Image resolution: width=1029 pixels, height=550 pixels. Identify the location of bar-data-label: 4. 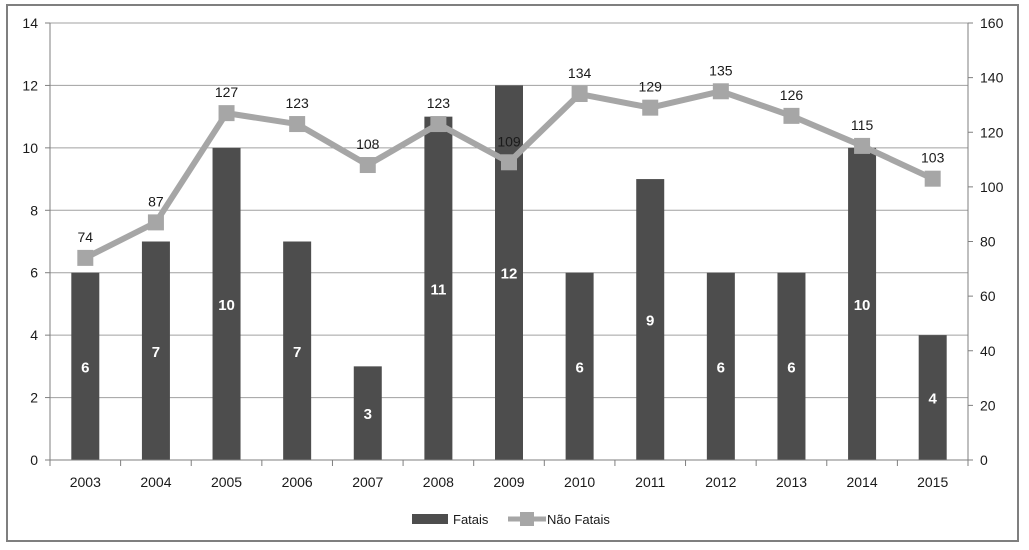
(933, 399).